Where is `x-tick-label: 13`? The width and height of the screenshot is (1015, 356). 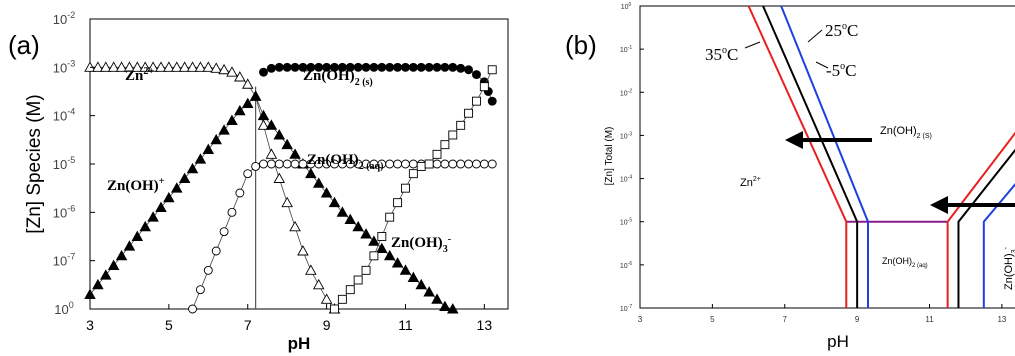 x-tick-label: 13 is located at coordinates (485, 325).